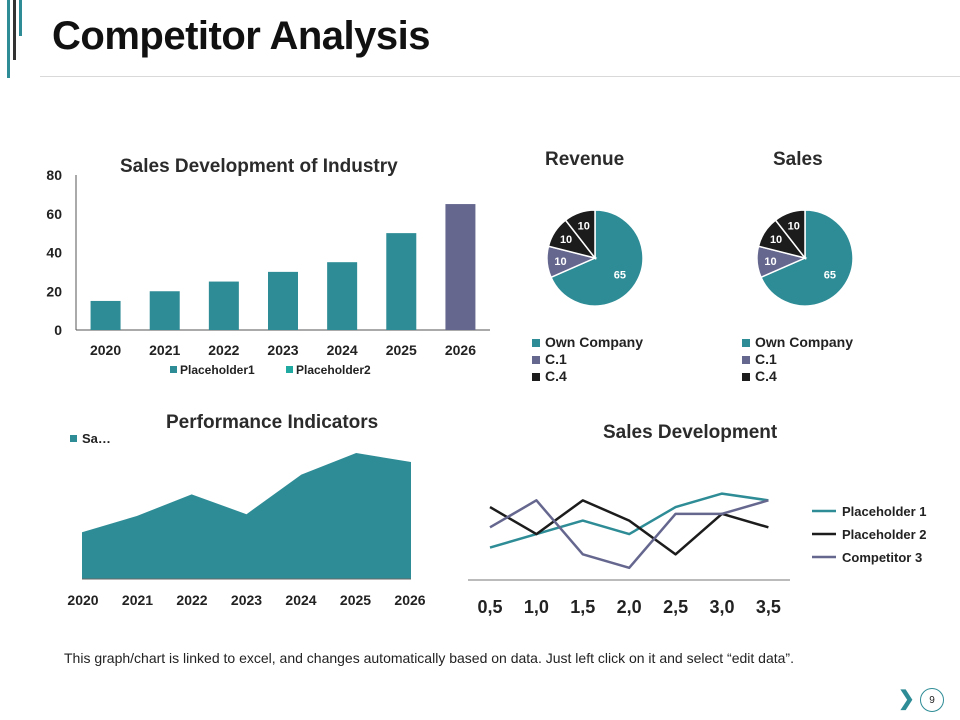 This screenshot has height=720, width=960. Describe the element at coordinates (629, 607) in the screenshot. I see `x-tick-label: 2,0` at that location.